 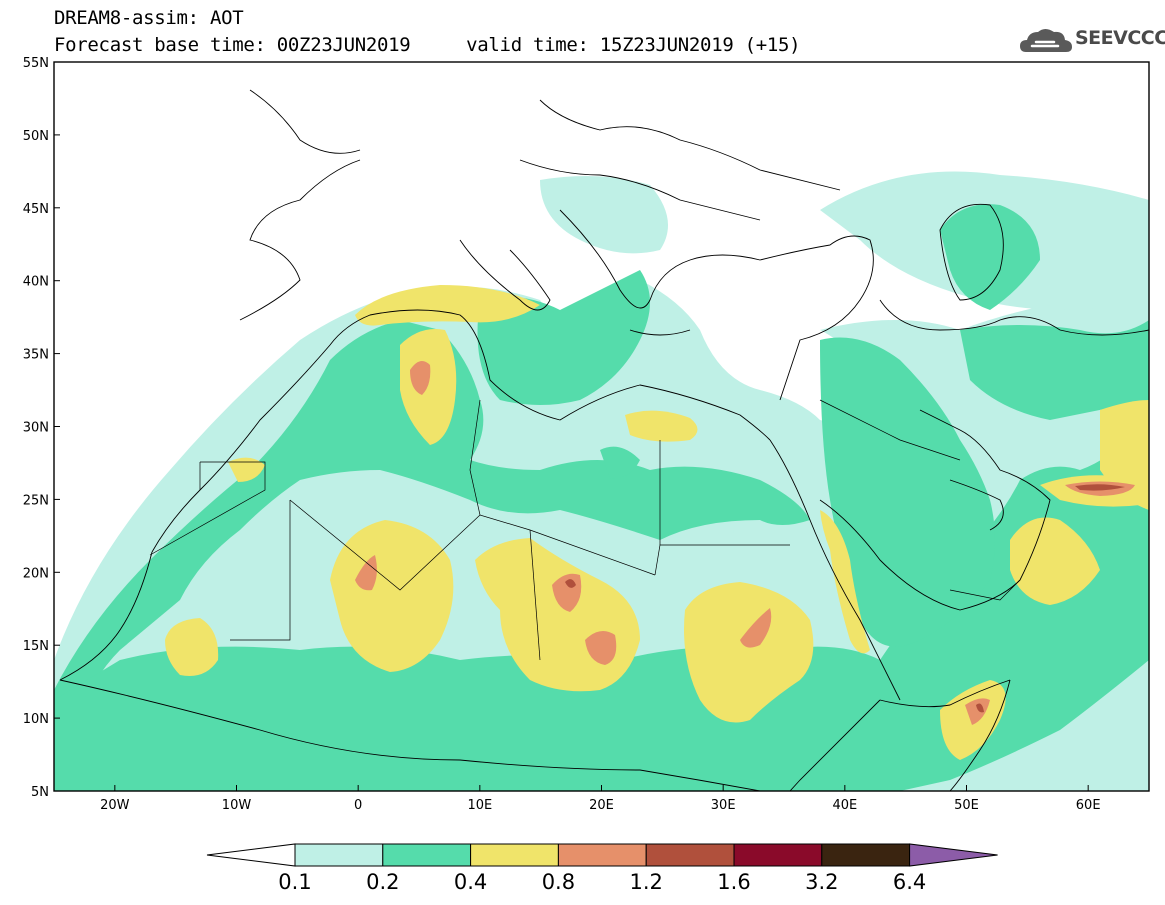 I want to click on colorbar-over-triangle, so click(x=953, y=855).